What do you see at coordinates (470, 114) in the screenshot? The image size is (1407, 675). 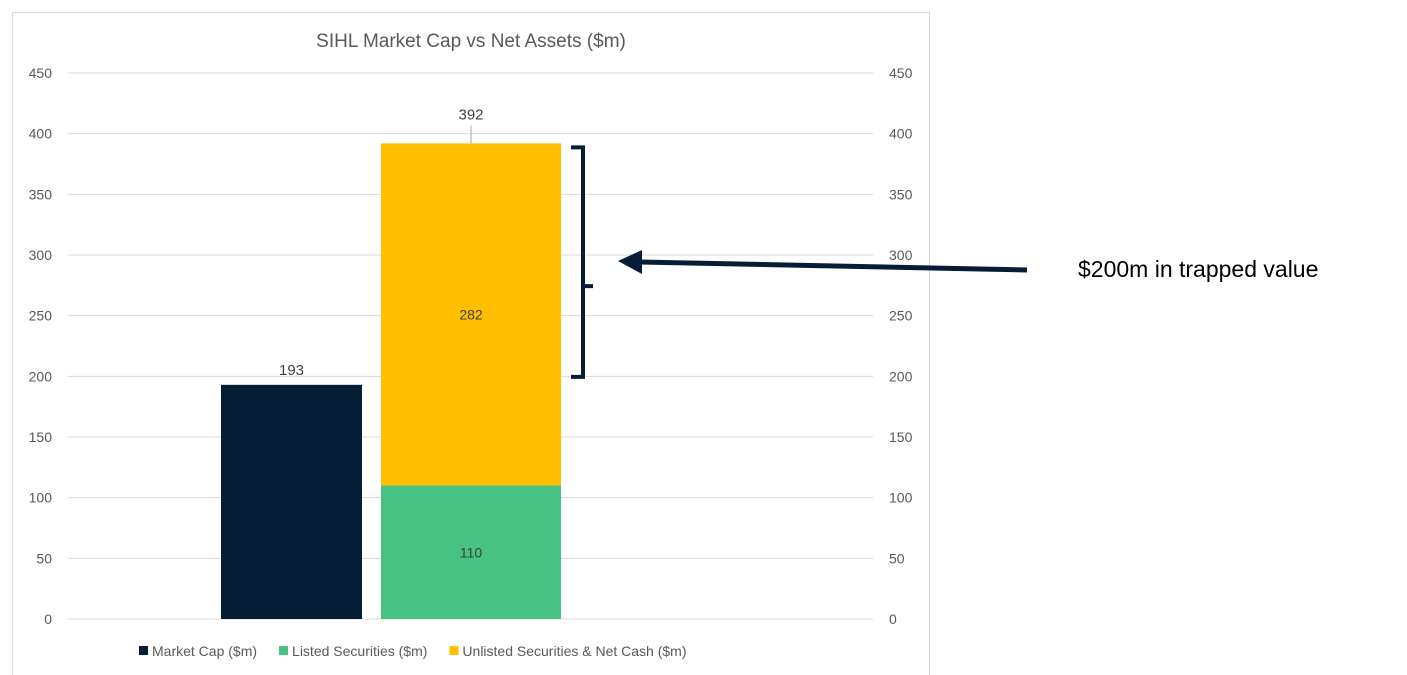 I see `bar-total-label: 392` at bounding box center [470, 114].